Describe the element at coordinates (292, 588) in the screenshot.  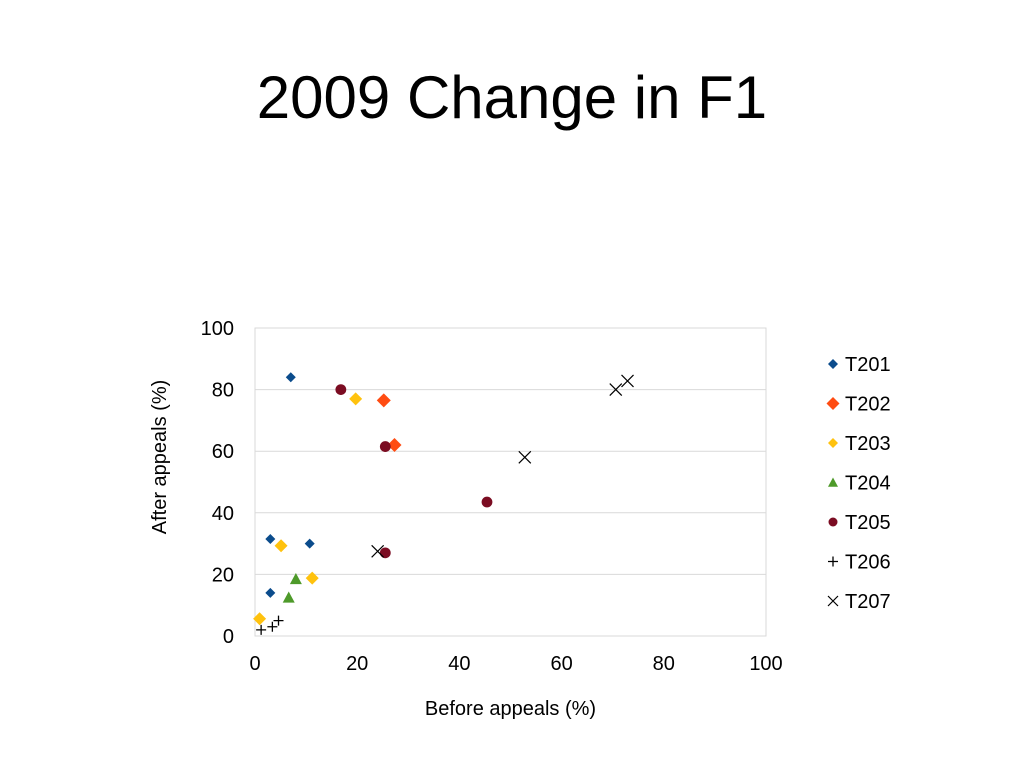
I see `series-t204` at that location.